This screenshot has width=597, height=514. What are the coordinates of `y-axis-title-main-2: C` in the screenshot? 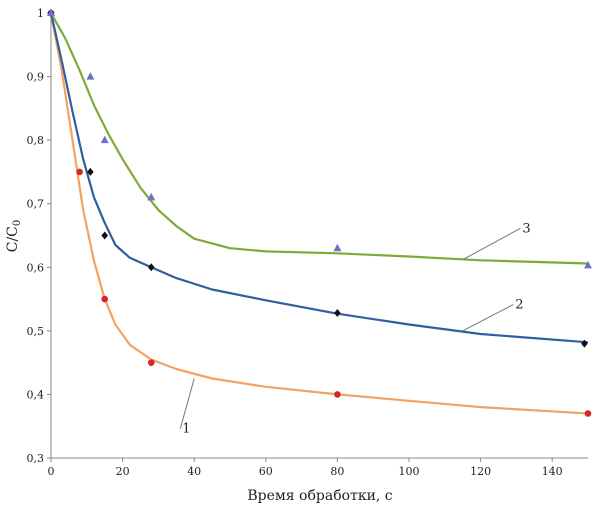 It's located at (13, 231).